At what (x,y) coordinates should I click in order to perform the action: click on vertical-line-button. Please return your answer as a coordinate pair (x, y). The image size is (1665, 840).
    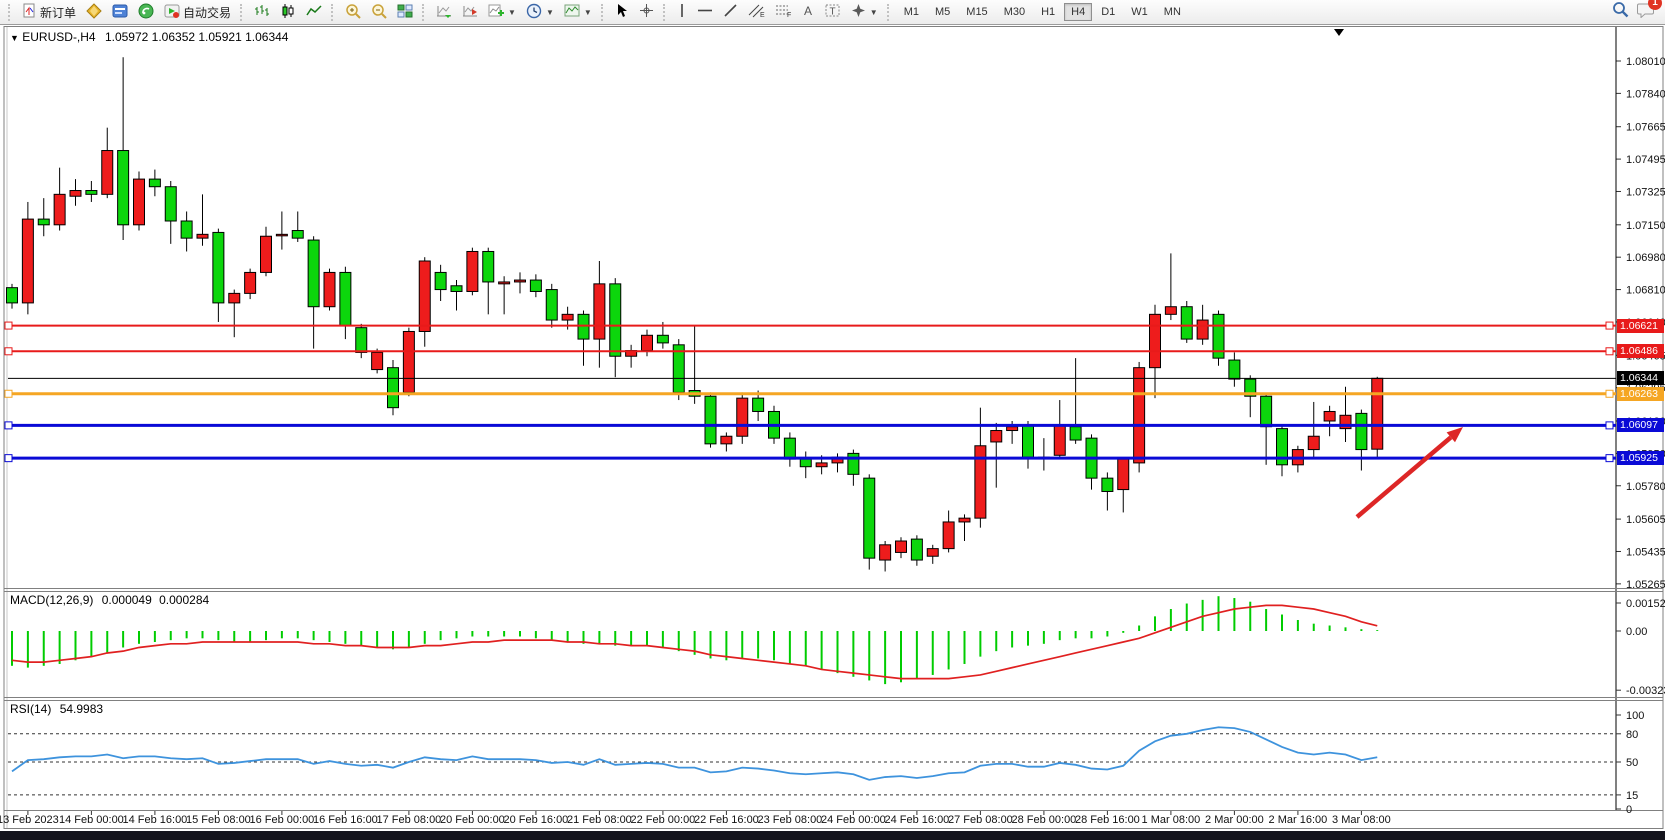
    Looking at the image, I should click on (682, 12).